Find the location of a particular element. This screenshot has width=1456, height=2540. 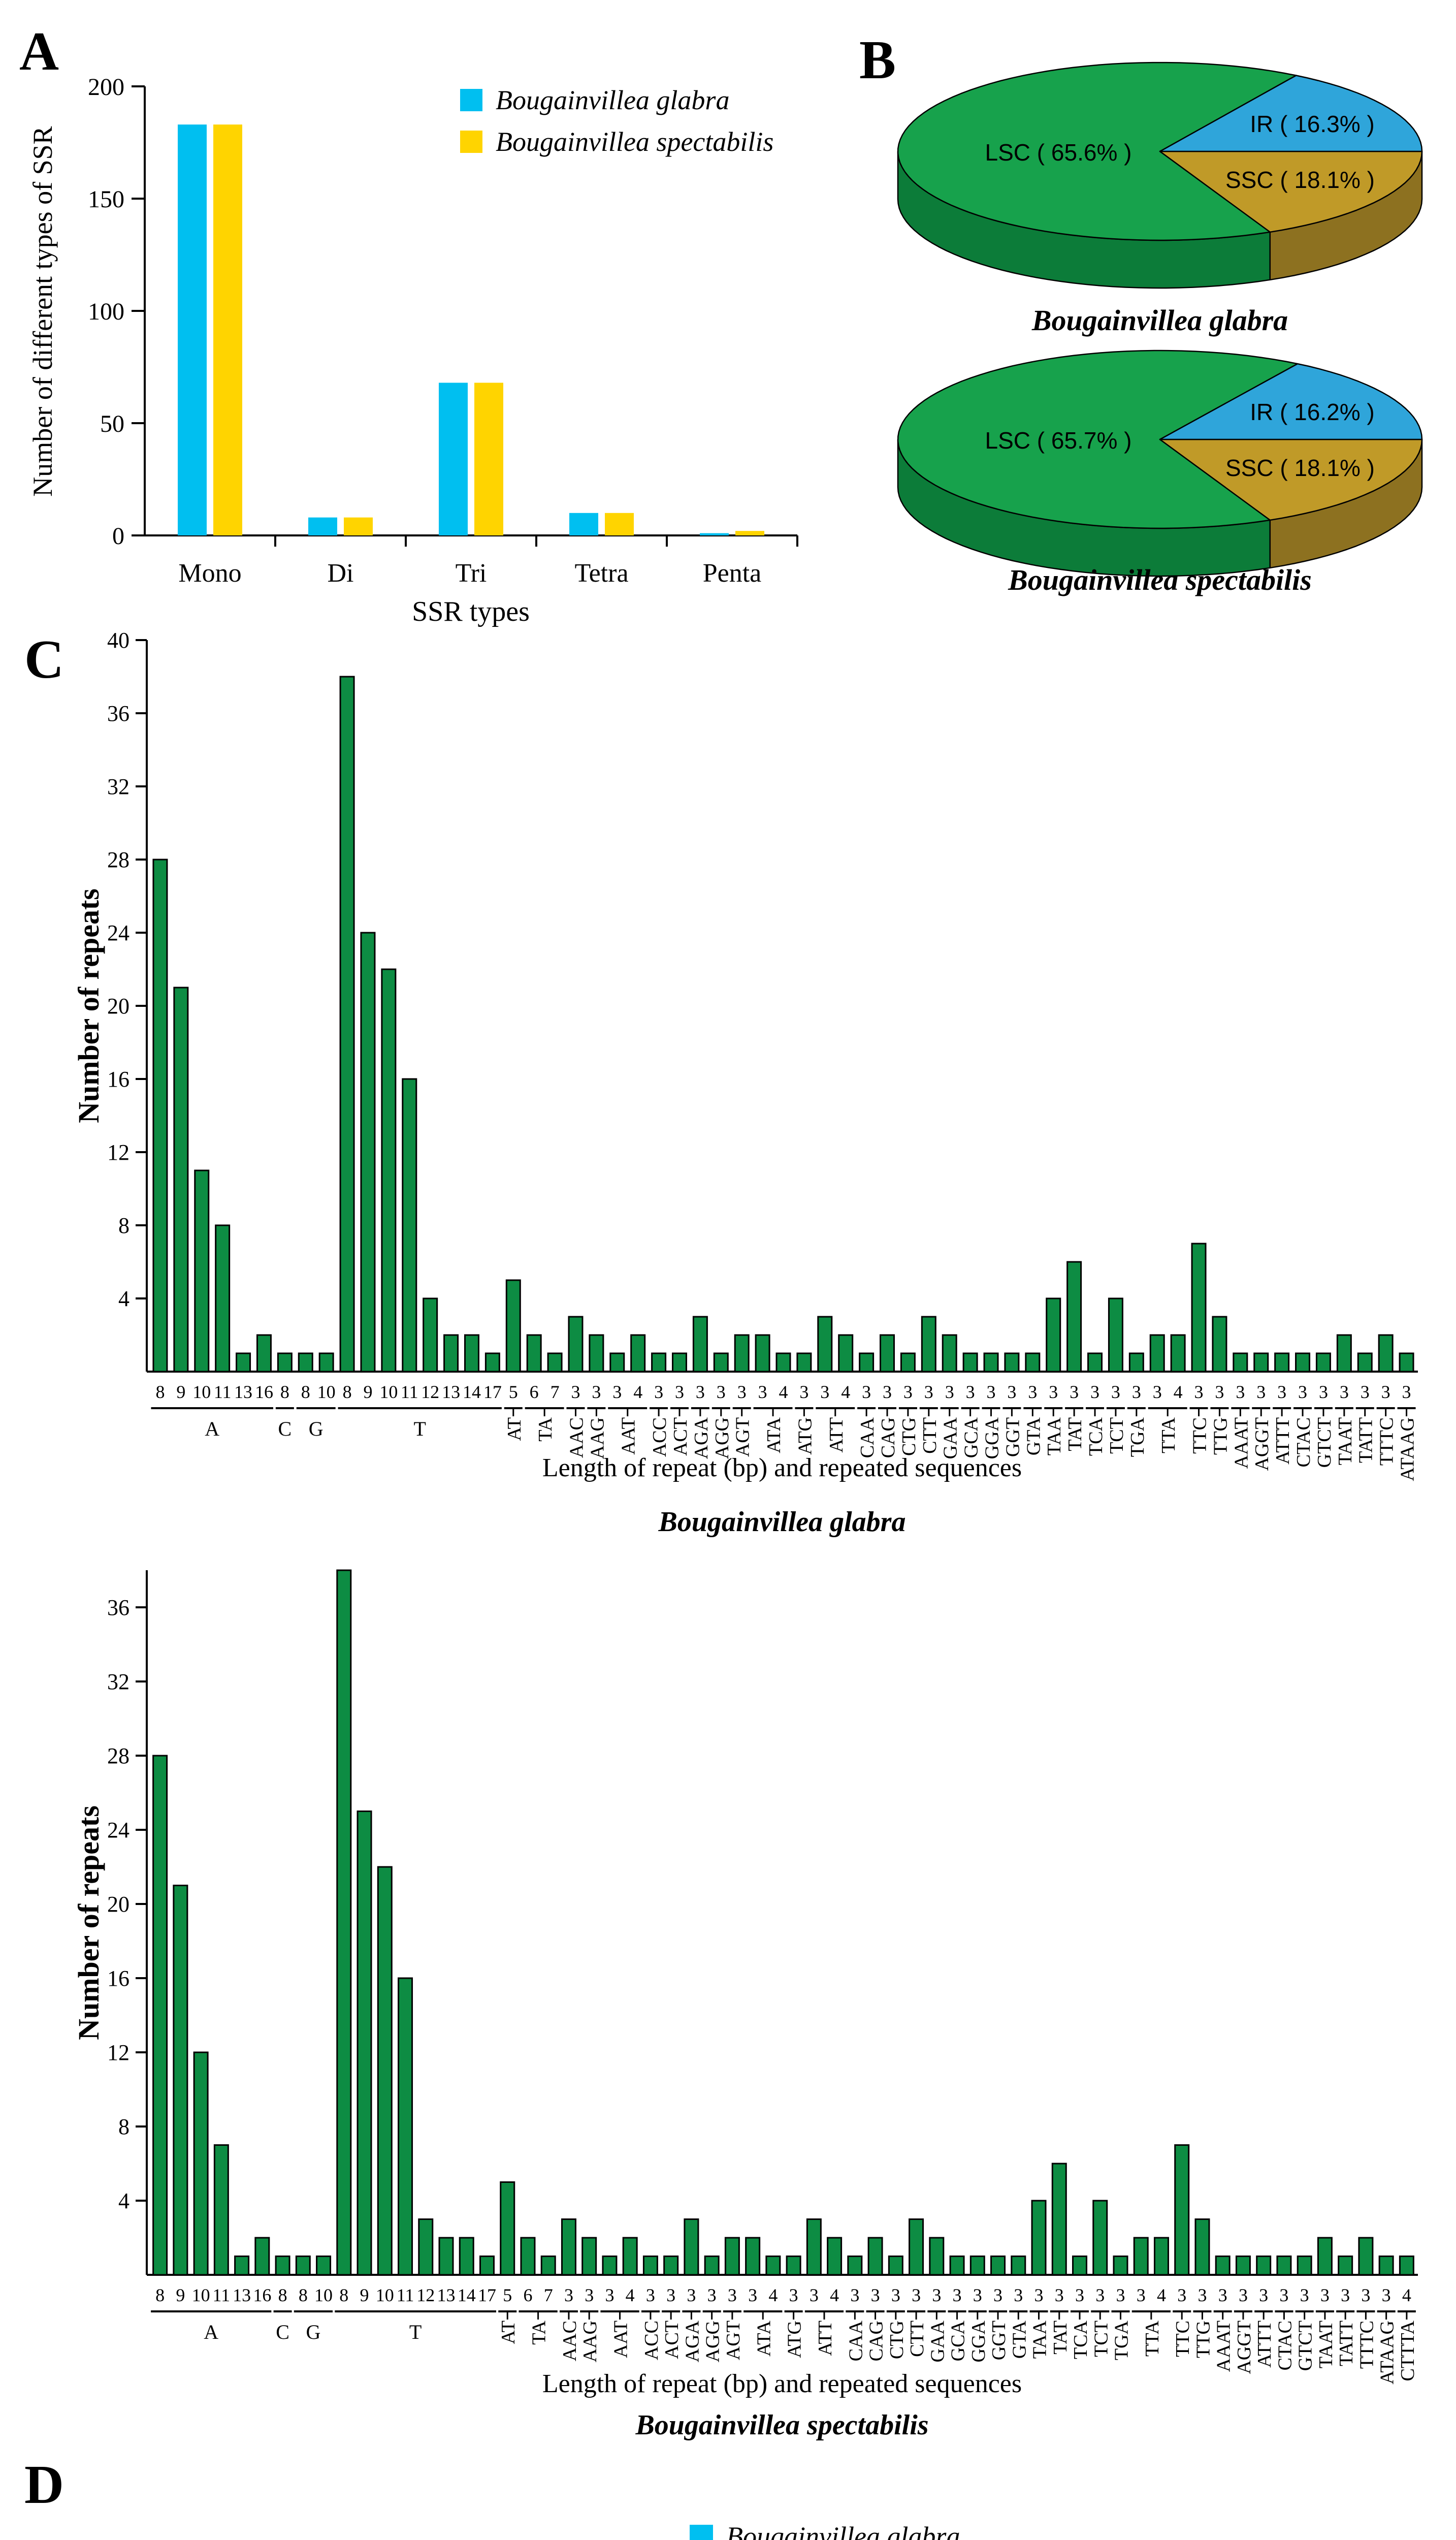

y-tick-label: 50 is located at coordinates (112, 424).